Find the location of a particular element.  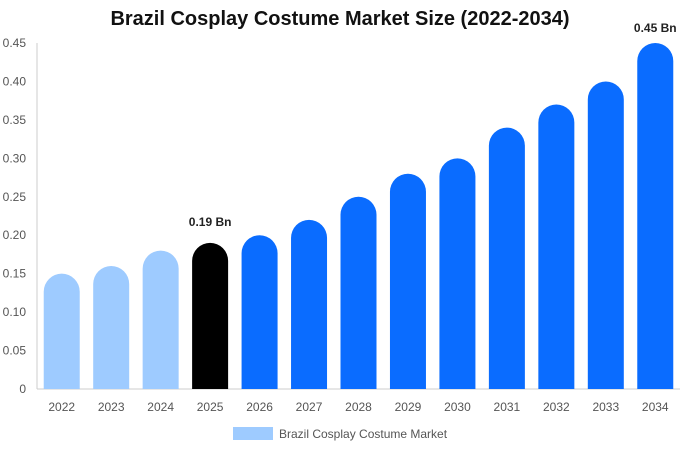

x-tick-label: 2028 is located at coordinates (358, 407).